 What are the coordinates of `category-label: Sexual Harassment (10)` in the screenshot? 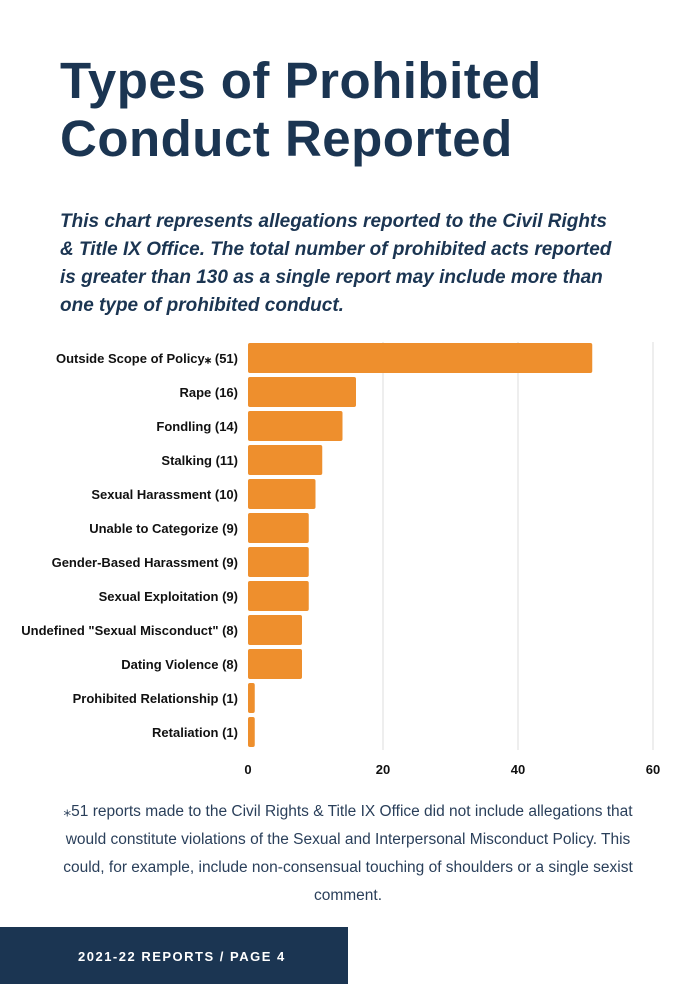 It's located at (164, 494).